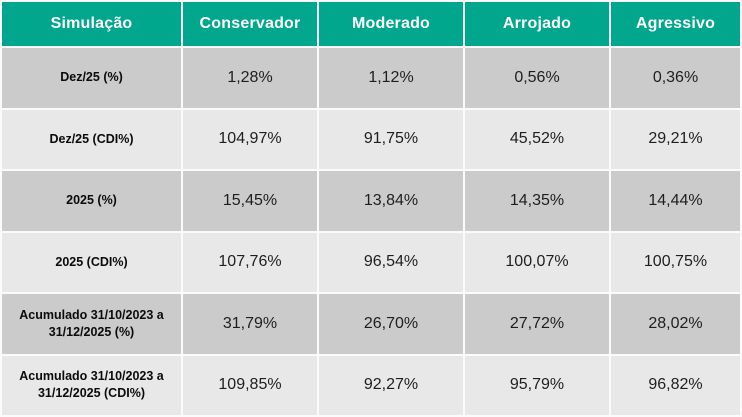 Image resolution: width=742 pixels, height=417 pixels. I want to click on row-label: Dez/25 (%), so click(91, 78).